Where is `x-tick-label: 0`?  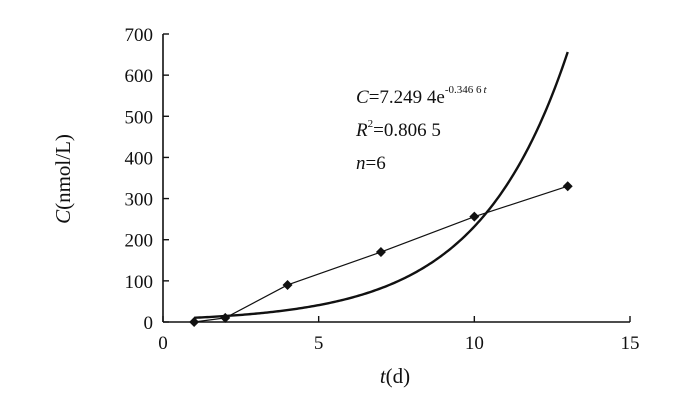 x-tick-label: 0 is located at coordinates (163, 343).